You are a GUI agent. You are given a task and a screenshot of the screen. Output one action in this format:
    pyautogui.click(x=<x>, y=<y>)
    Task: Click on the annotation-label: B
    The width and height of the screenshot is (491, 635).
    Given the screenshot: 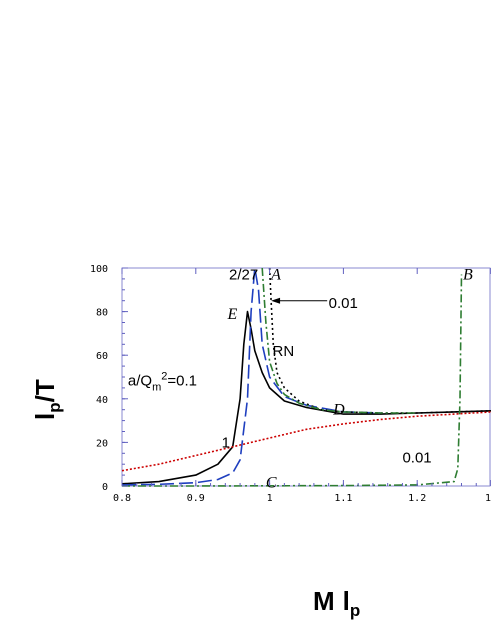 What is the action you would take?
    pyautogui.click(x=468, y=275)
    